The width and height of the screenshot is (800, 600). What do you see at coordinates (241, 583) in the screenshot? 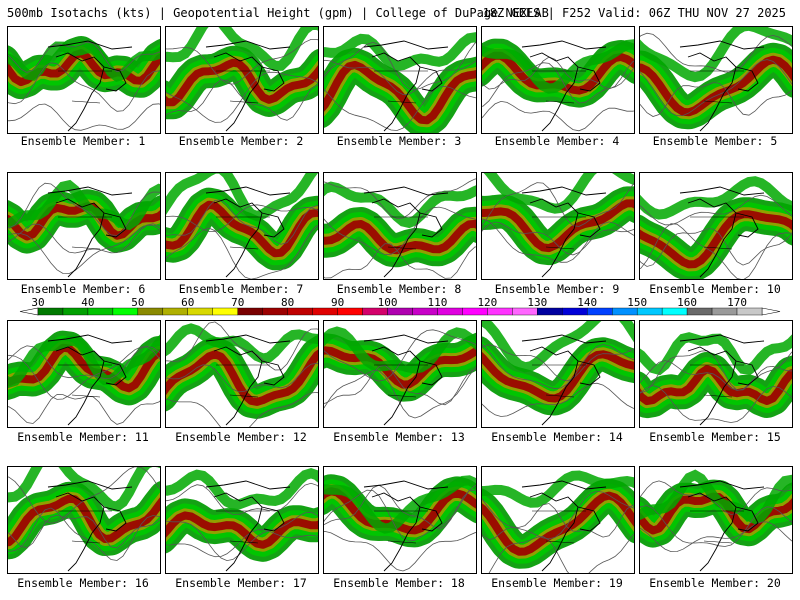
I see `member-label: Ensemble Member: 17` at bounding box center [241, 583].